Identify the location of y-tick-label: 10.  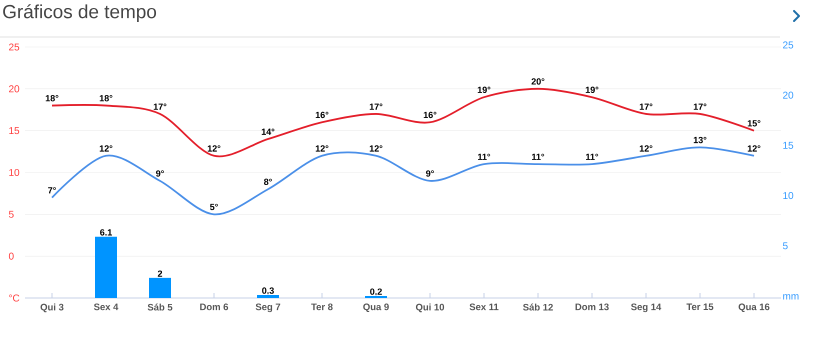
(14, 172).